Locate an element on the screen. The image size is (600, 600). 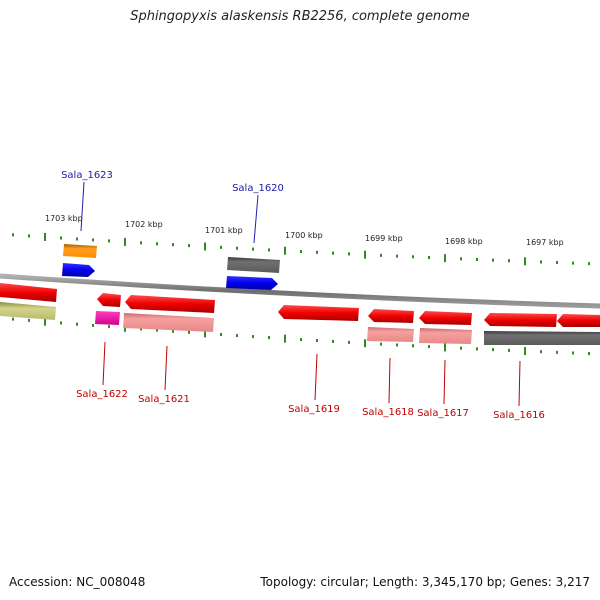
gene-feature-orange is located at coordinates (80, 251).